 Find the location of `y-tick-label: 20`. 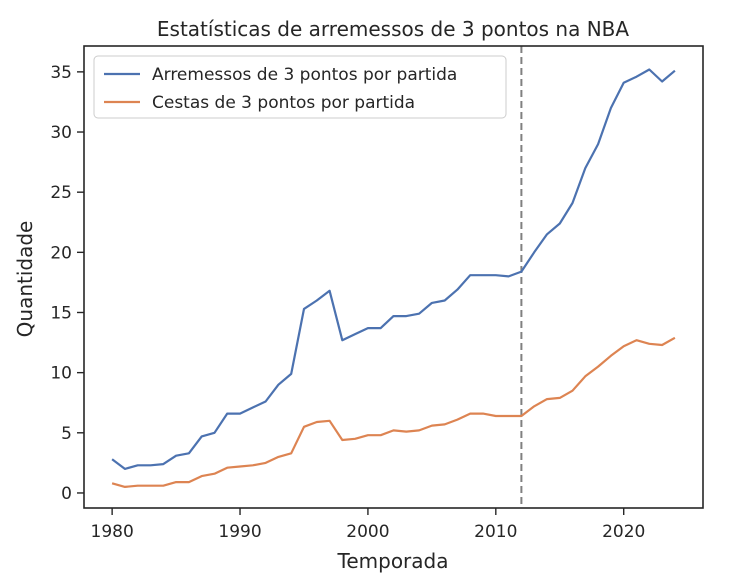

y-tick-label: 20 is located at coordinates (61, 253).